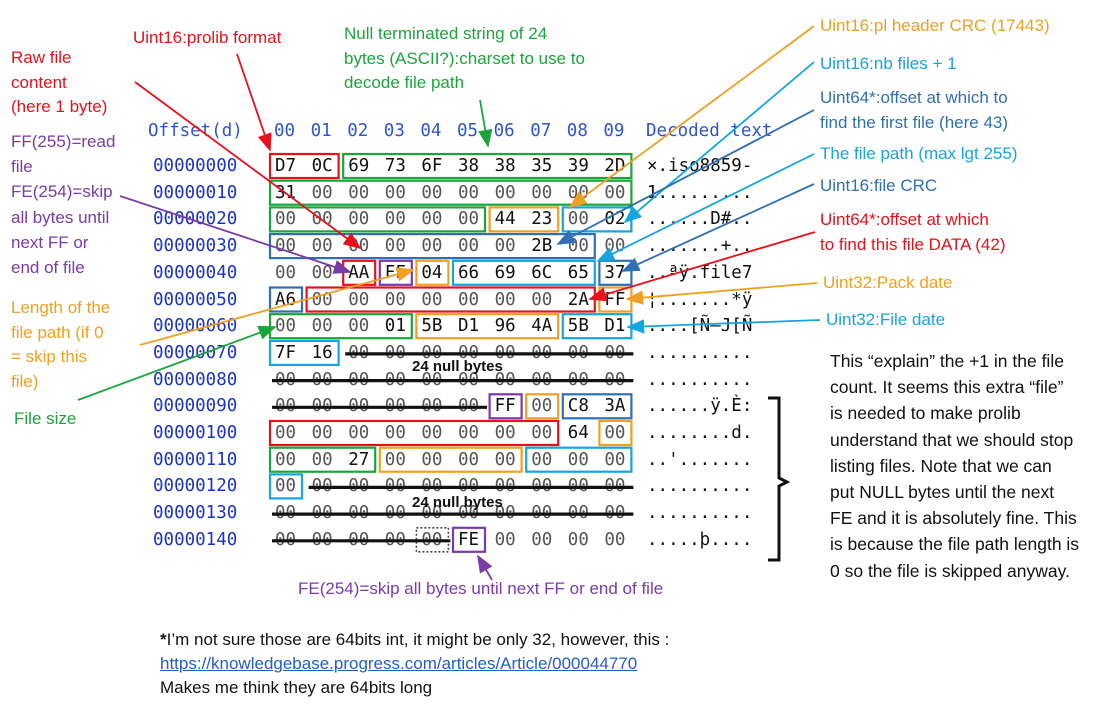 Image resolution: width=1106 pixels, height=712 pixels. What do you see at coordinates (700, 406) in the screenshot?
I see `decoded-text: ......ÿ.È:` at bounding box center [700, 406].